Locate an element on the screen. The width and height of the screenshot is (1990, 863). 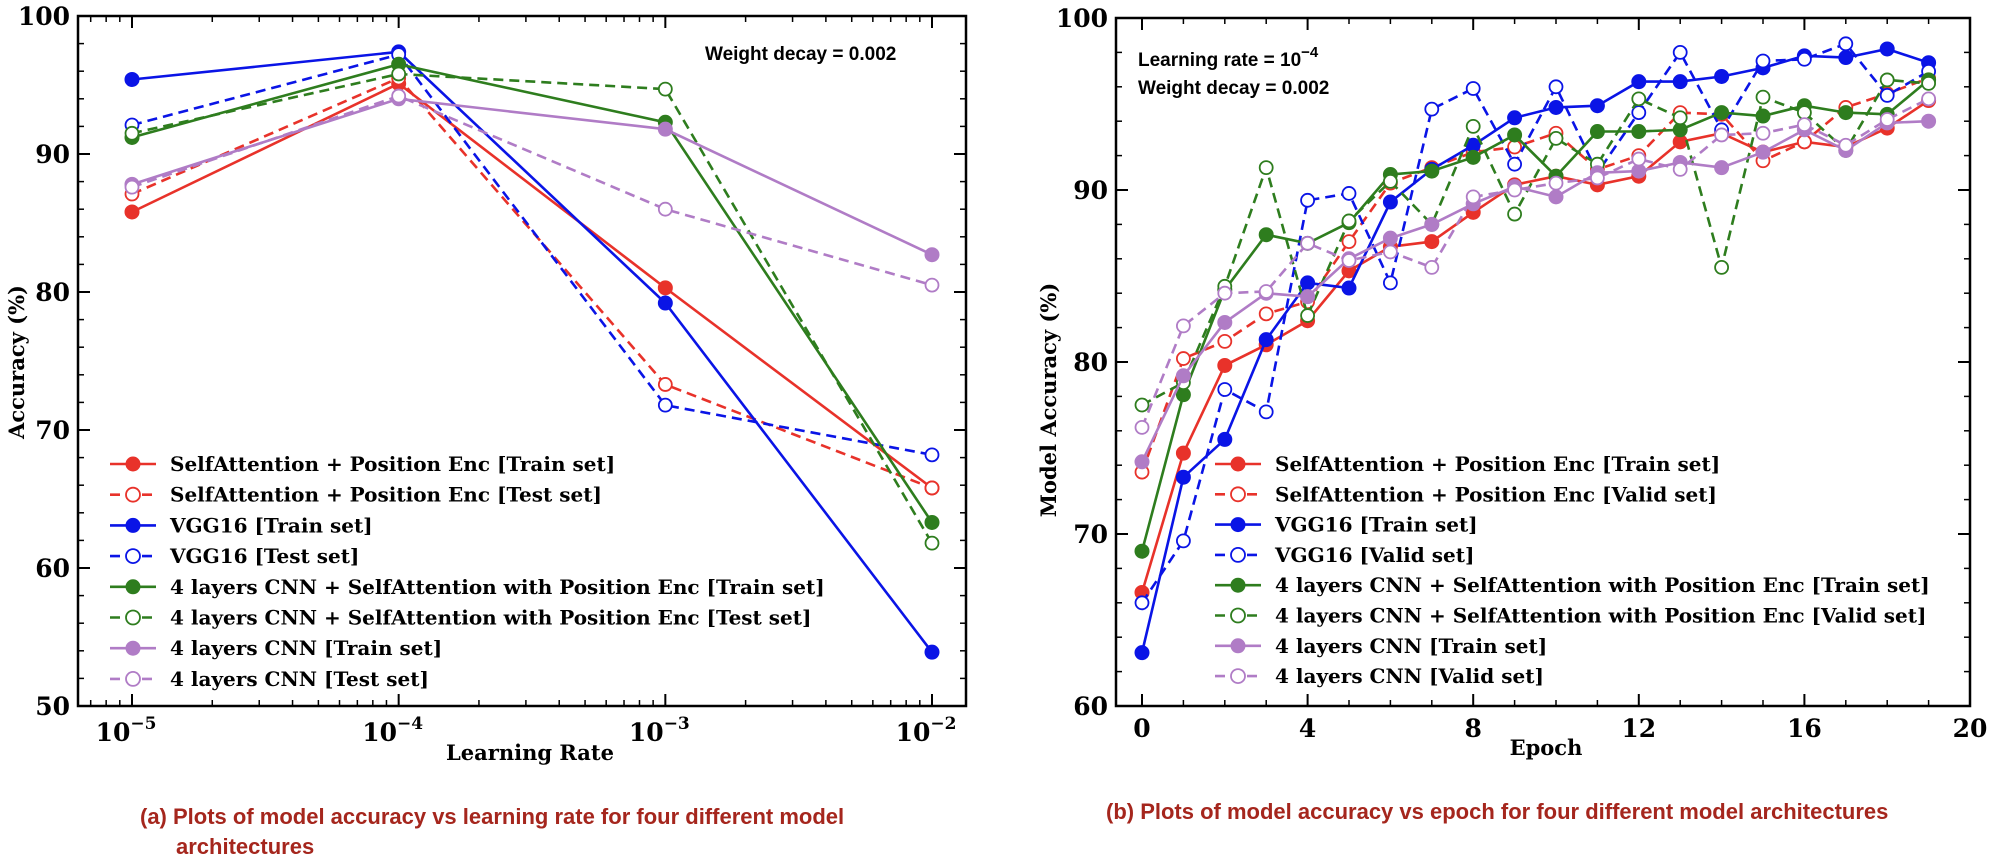
a-xtick-exponent-0: −5 is located at coordinates (143, 724).